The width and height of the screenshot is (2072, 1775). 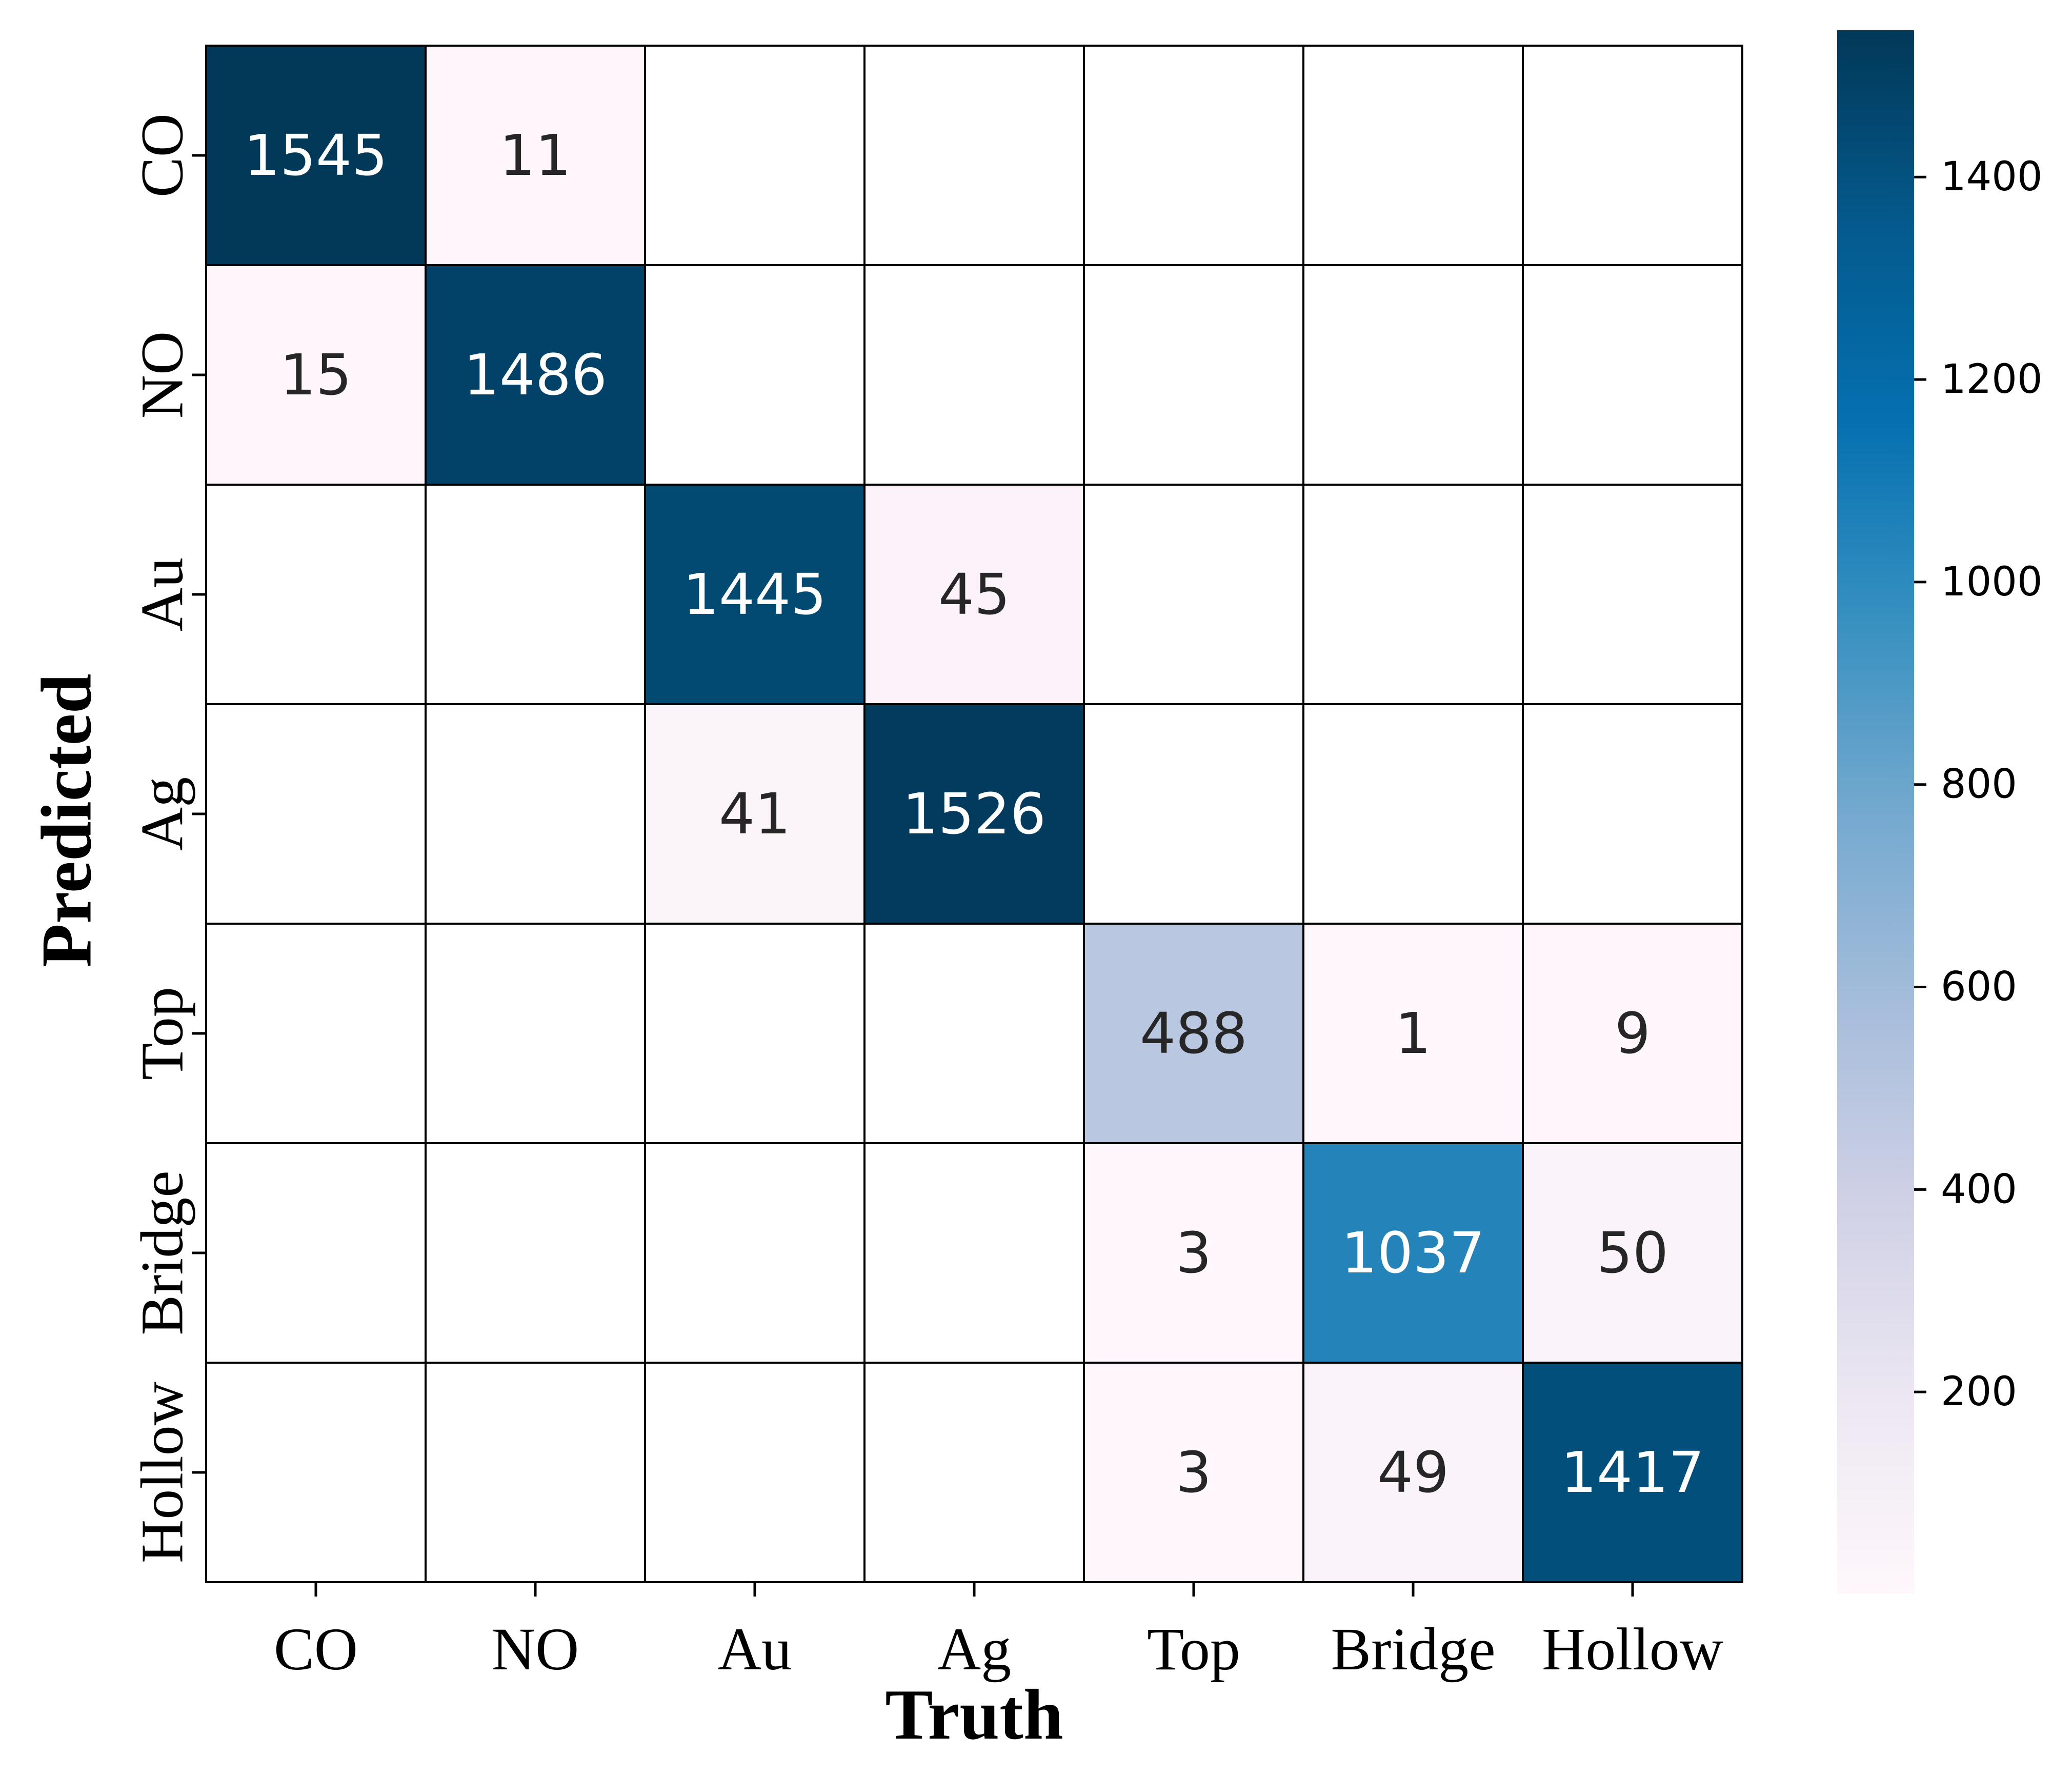 I want to click on y-axis-title: Predicted, so click(x=67, y=821).